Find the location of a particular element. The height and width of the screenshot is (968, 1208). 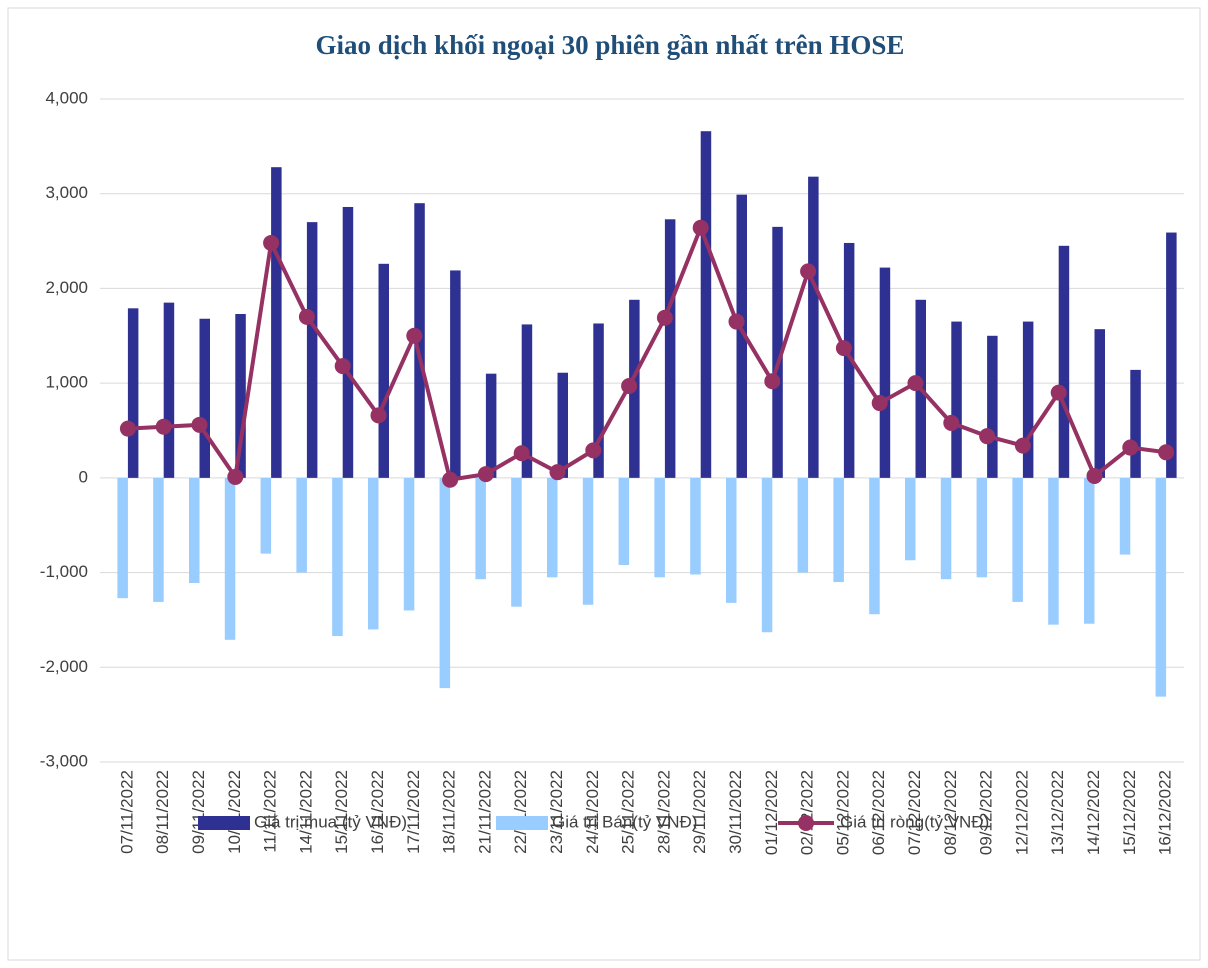

x-tick-label: 28/11/2022 is located at coordinates (663, 812).